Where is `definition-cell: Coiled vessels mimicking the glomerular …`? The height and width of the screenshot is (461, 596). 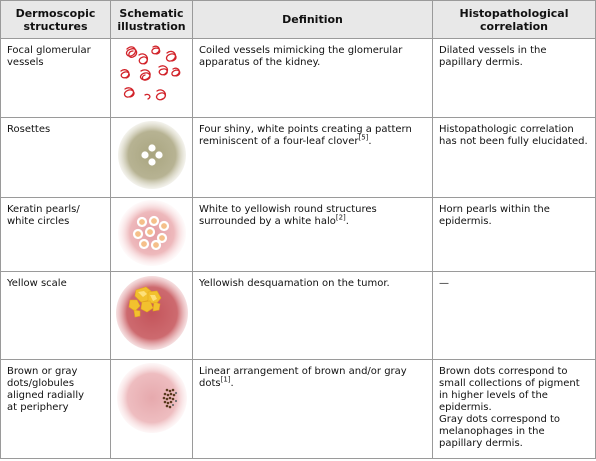
definition-cell: Coiled vessels mimicking the glomerular … is located at coordinates (312, 78).